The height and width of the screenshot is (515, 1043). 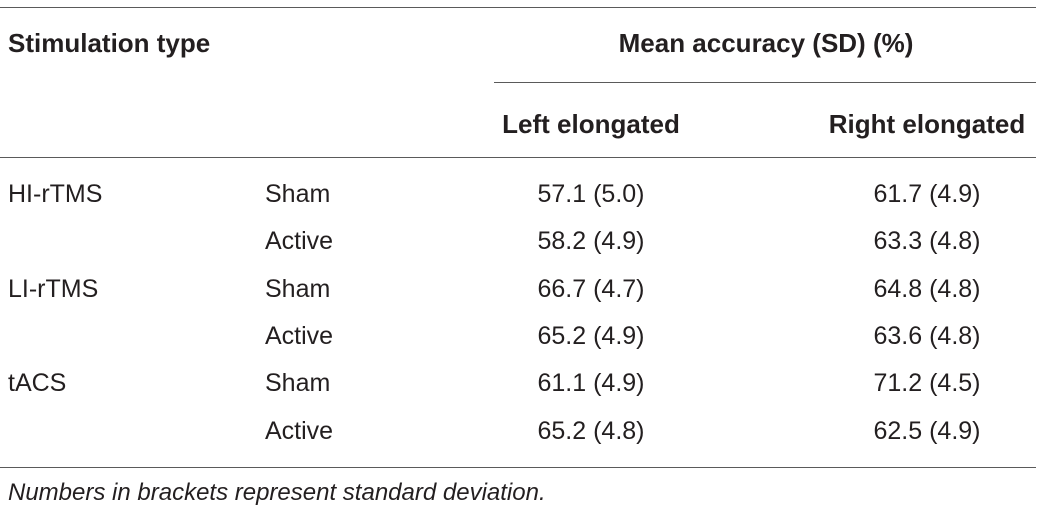 I want to click on row-left-value: 58.2 (4.9), so click(x=591, y=241).